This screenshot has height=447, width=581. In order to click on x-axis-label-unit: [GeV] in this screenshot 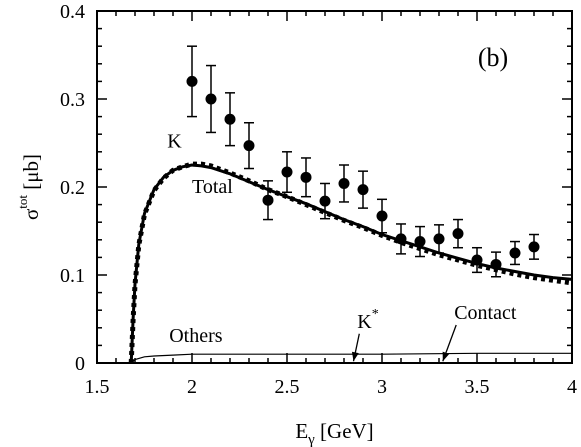, I will do `click(344, 431)`.